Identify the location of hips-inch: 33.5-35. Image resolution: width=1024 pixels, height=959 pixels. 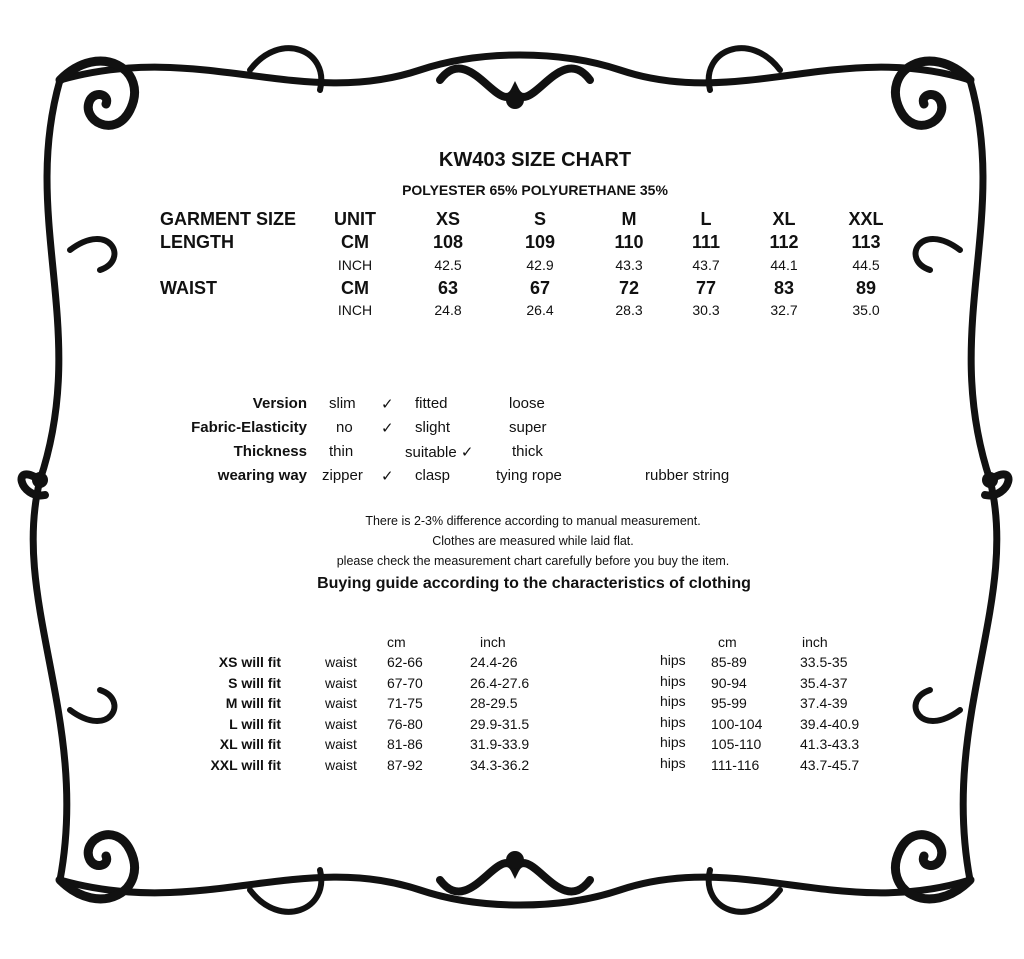
(824, 662).